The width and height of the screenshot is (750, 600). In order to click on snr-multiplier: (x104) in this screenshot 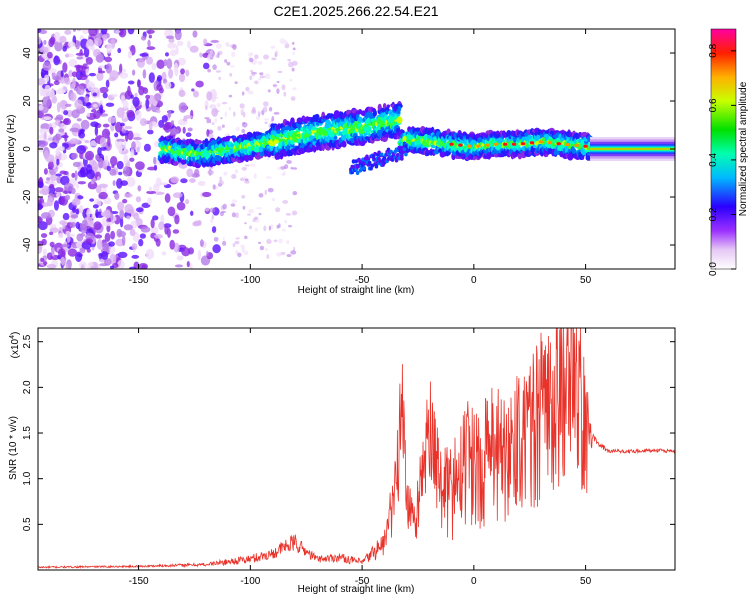, I will do `click(15, 345)`.